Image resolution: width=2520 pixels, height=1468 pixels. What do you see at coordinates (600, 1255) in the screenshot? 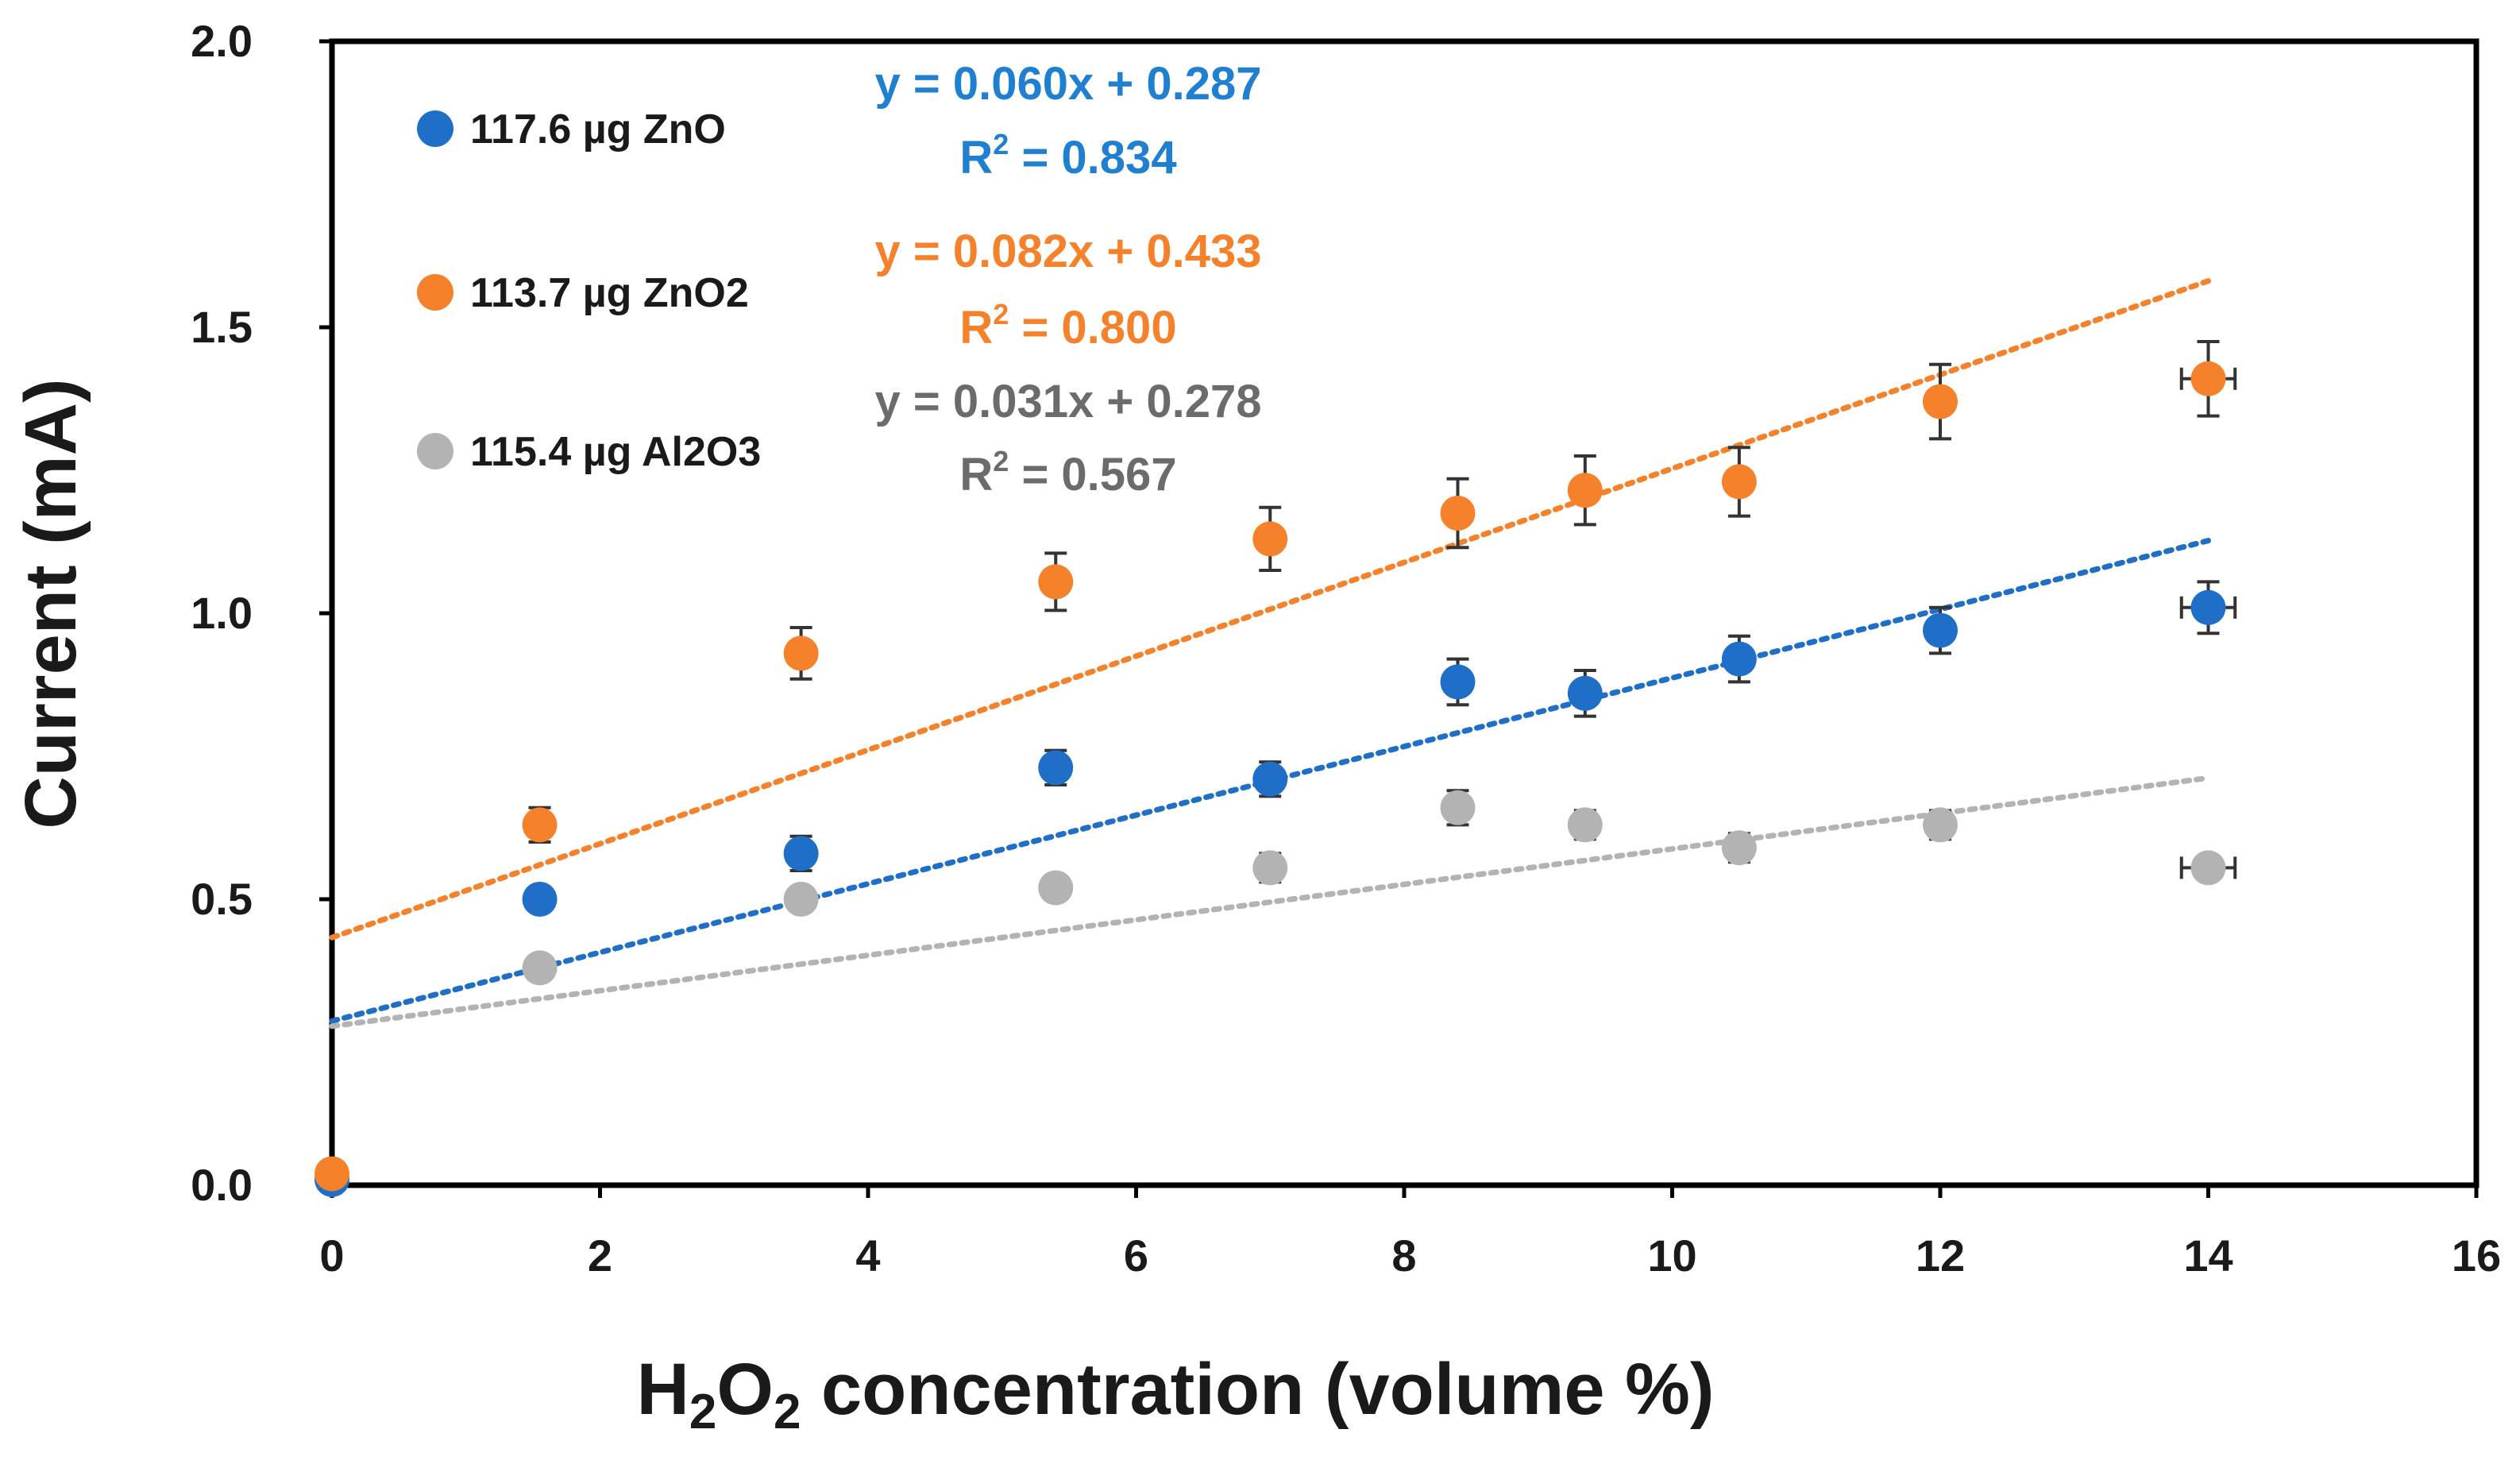
I see `x-tick-label: 2` at bounding box center [600, 1255].